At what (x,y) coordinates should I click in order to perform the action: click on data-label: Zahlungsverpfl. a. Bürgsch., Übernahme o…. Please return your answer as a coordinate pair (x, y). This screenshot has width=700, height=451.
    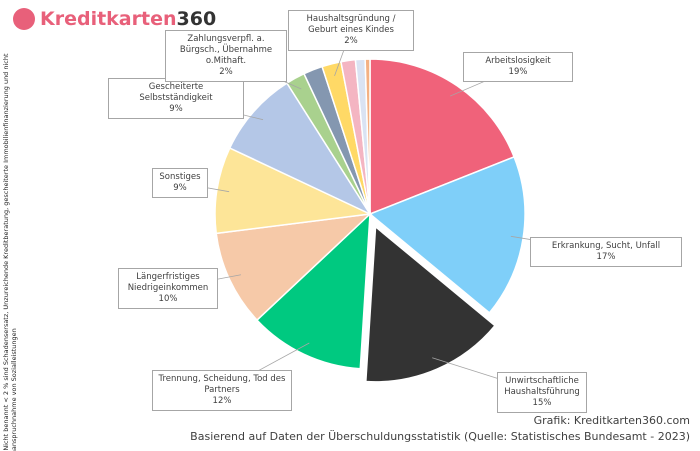
    Looking at the image, I should click on (226, 56).